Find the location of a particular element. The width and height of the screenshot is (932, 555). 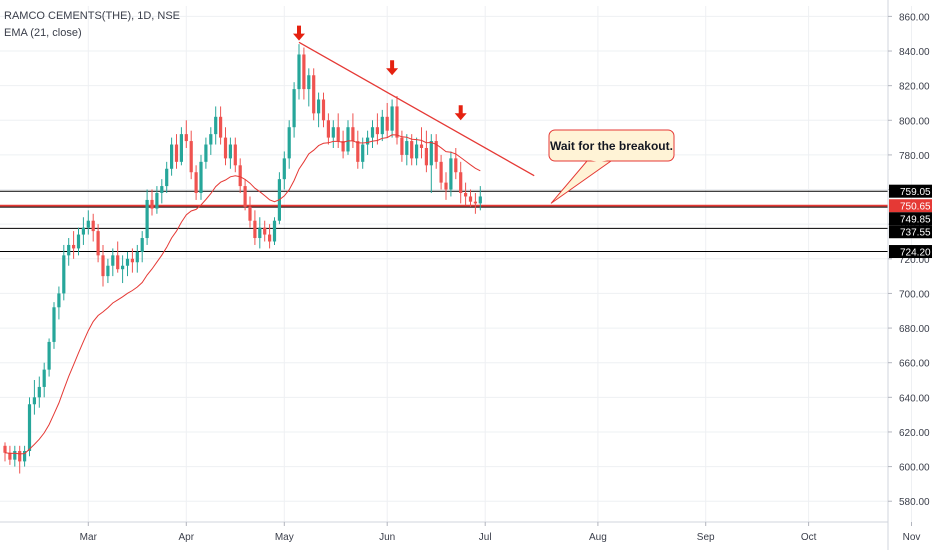

price-level-label: 750.65 is located at coordinates (915, 207).